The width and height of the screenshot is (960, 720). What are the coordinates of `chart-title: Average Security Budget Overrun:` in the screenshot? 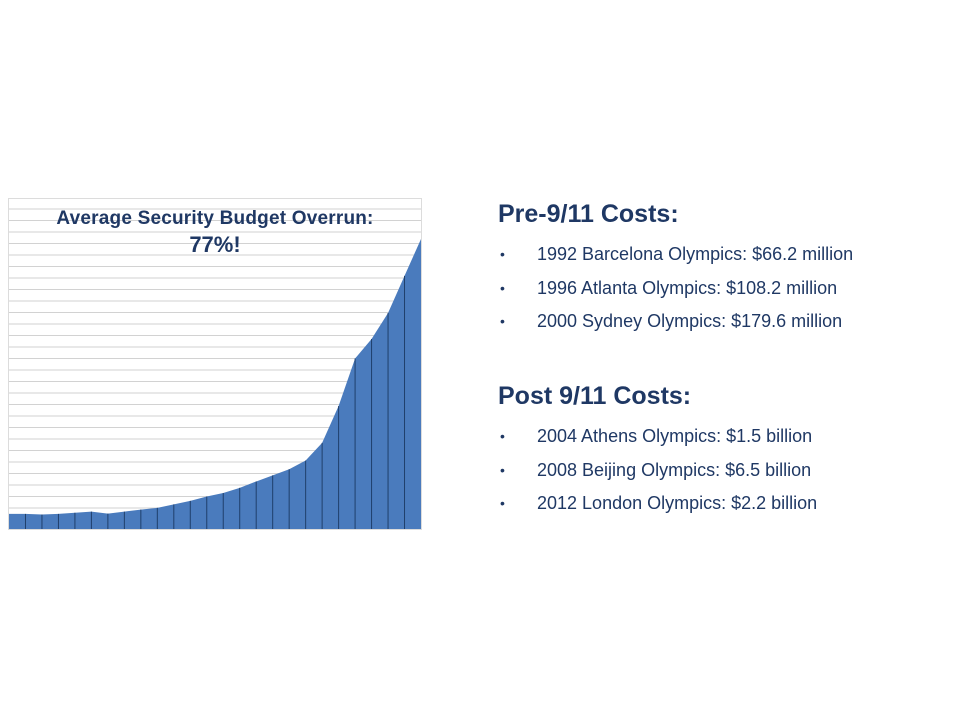 It's located at (215, 218).